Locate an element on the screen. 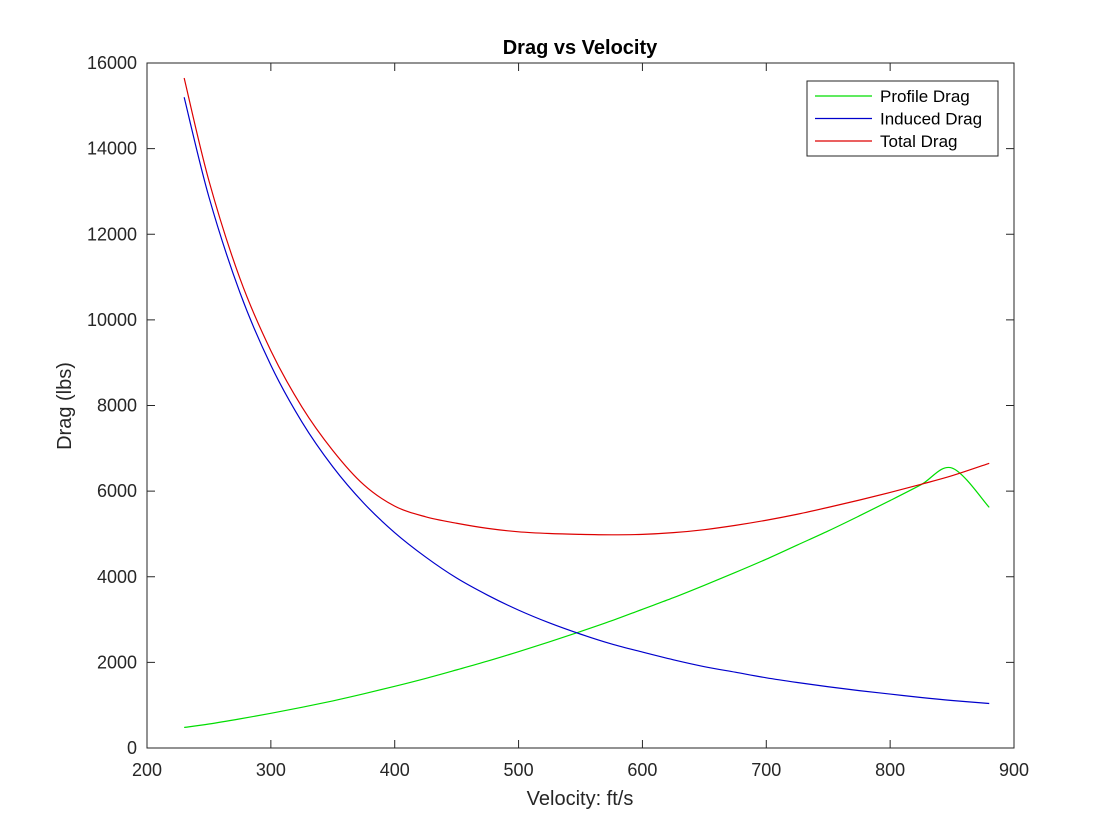 This screenshot has width=1120, height=840. y-tick-label: 12000 is located at coordinates (112, 234).